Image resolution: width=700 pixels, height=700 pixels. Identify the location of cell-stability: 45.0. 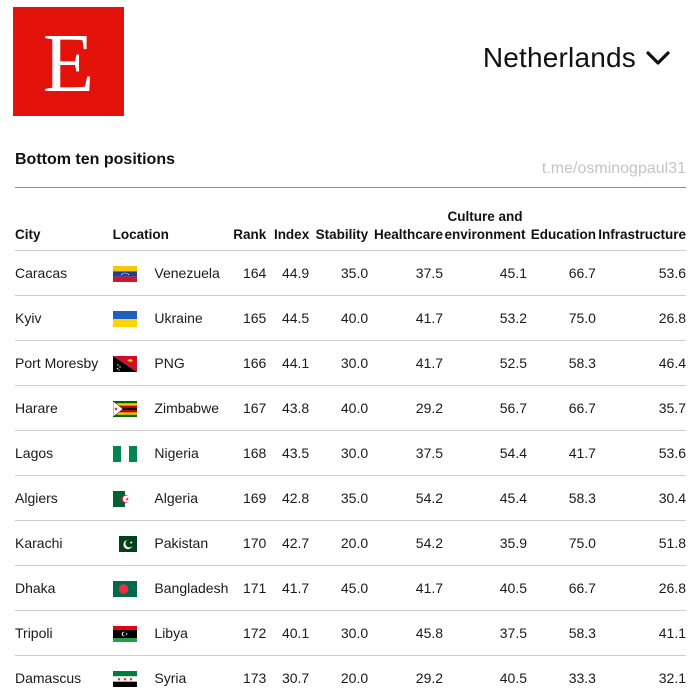
(338, 588).